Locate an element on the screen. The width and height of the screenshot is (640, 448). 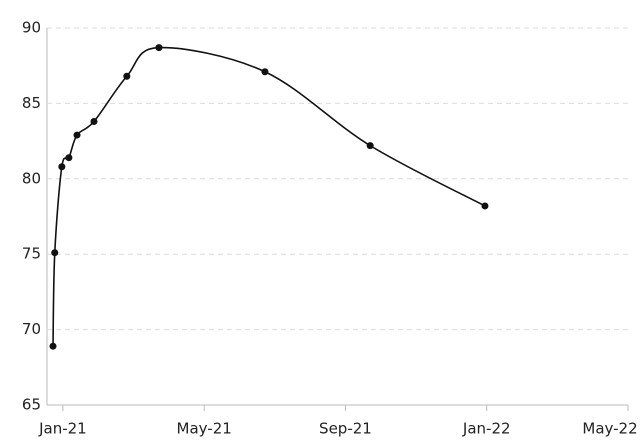
x-tick-label: Jan-22 is located at coordinates (486, 429).